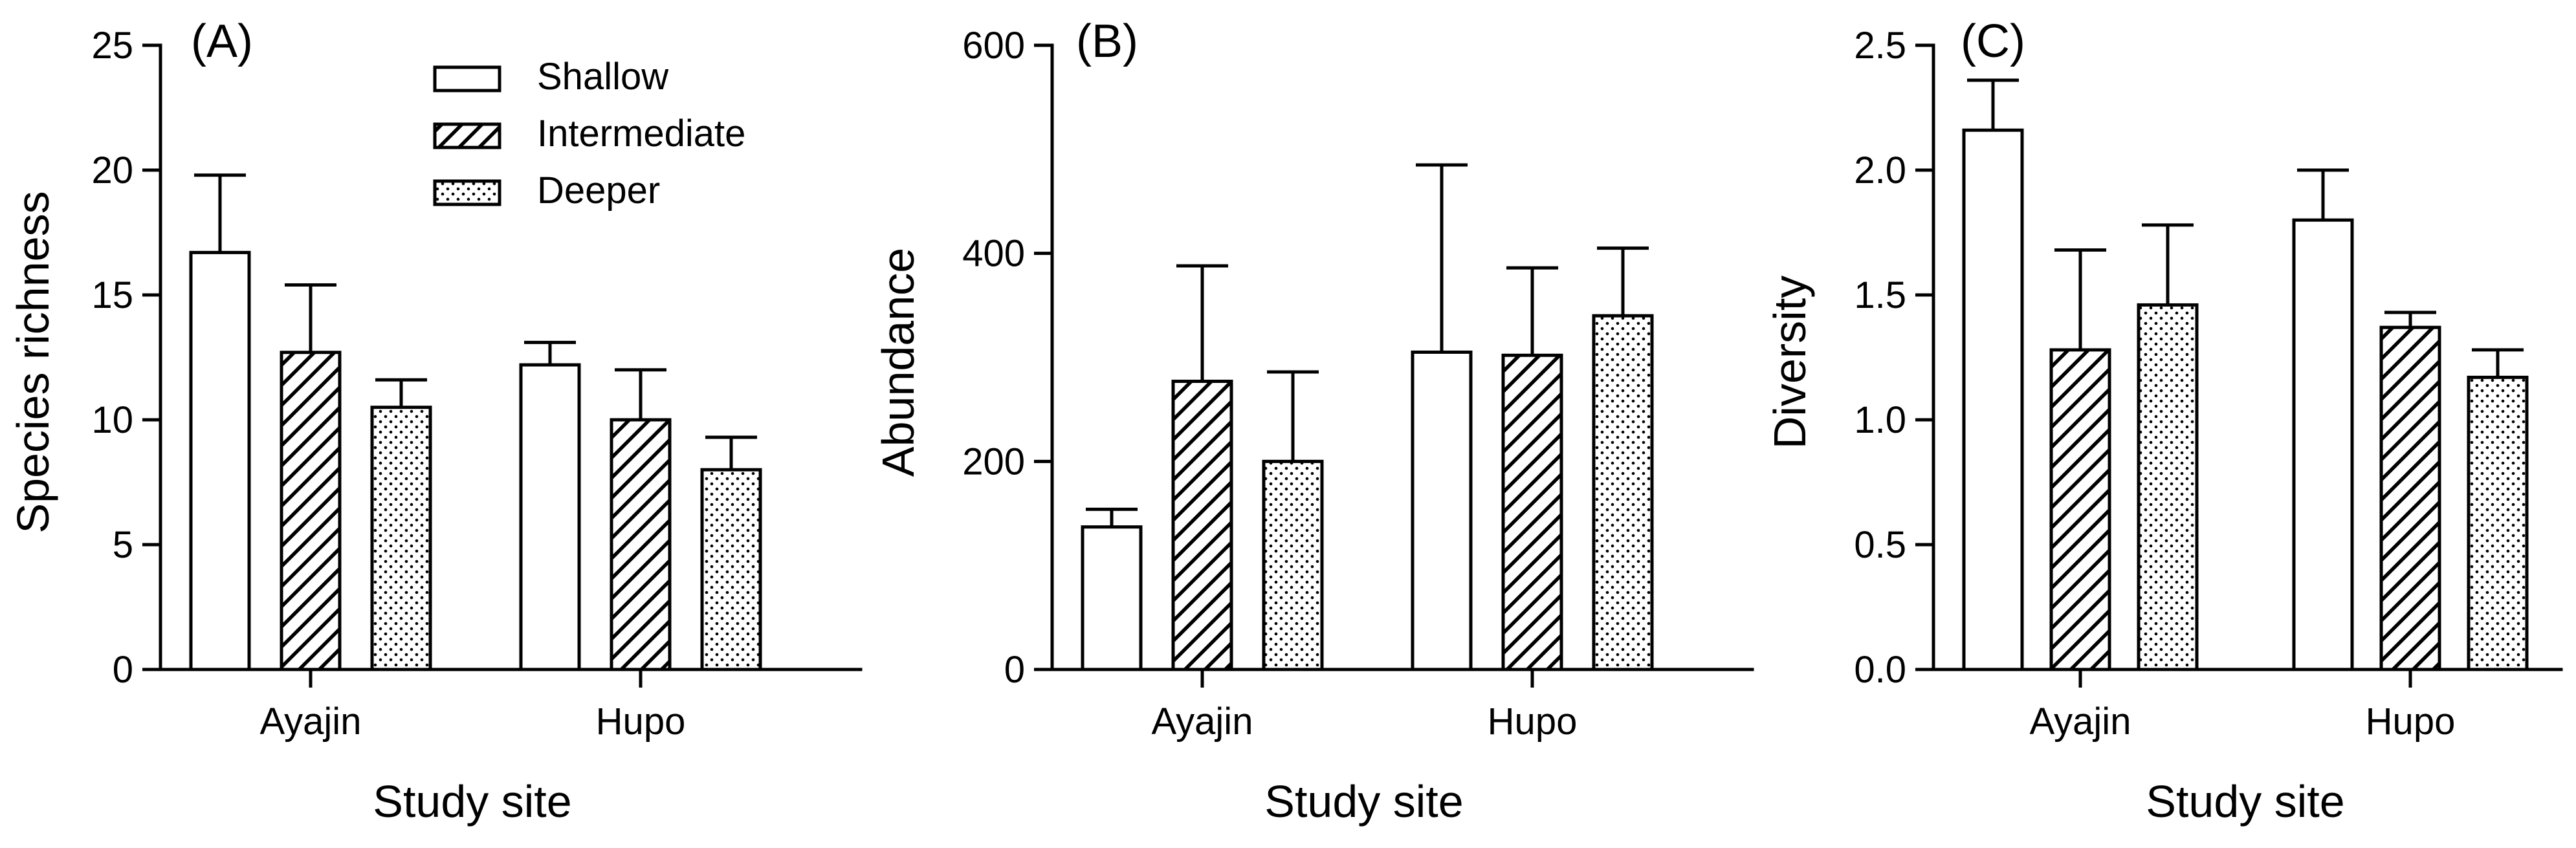  I want to click on y-tick-label: 400, so click(994, 254).